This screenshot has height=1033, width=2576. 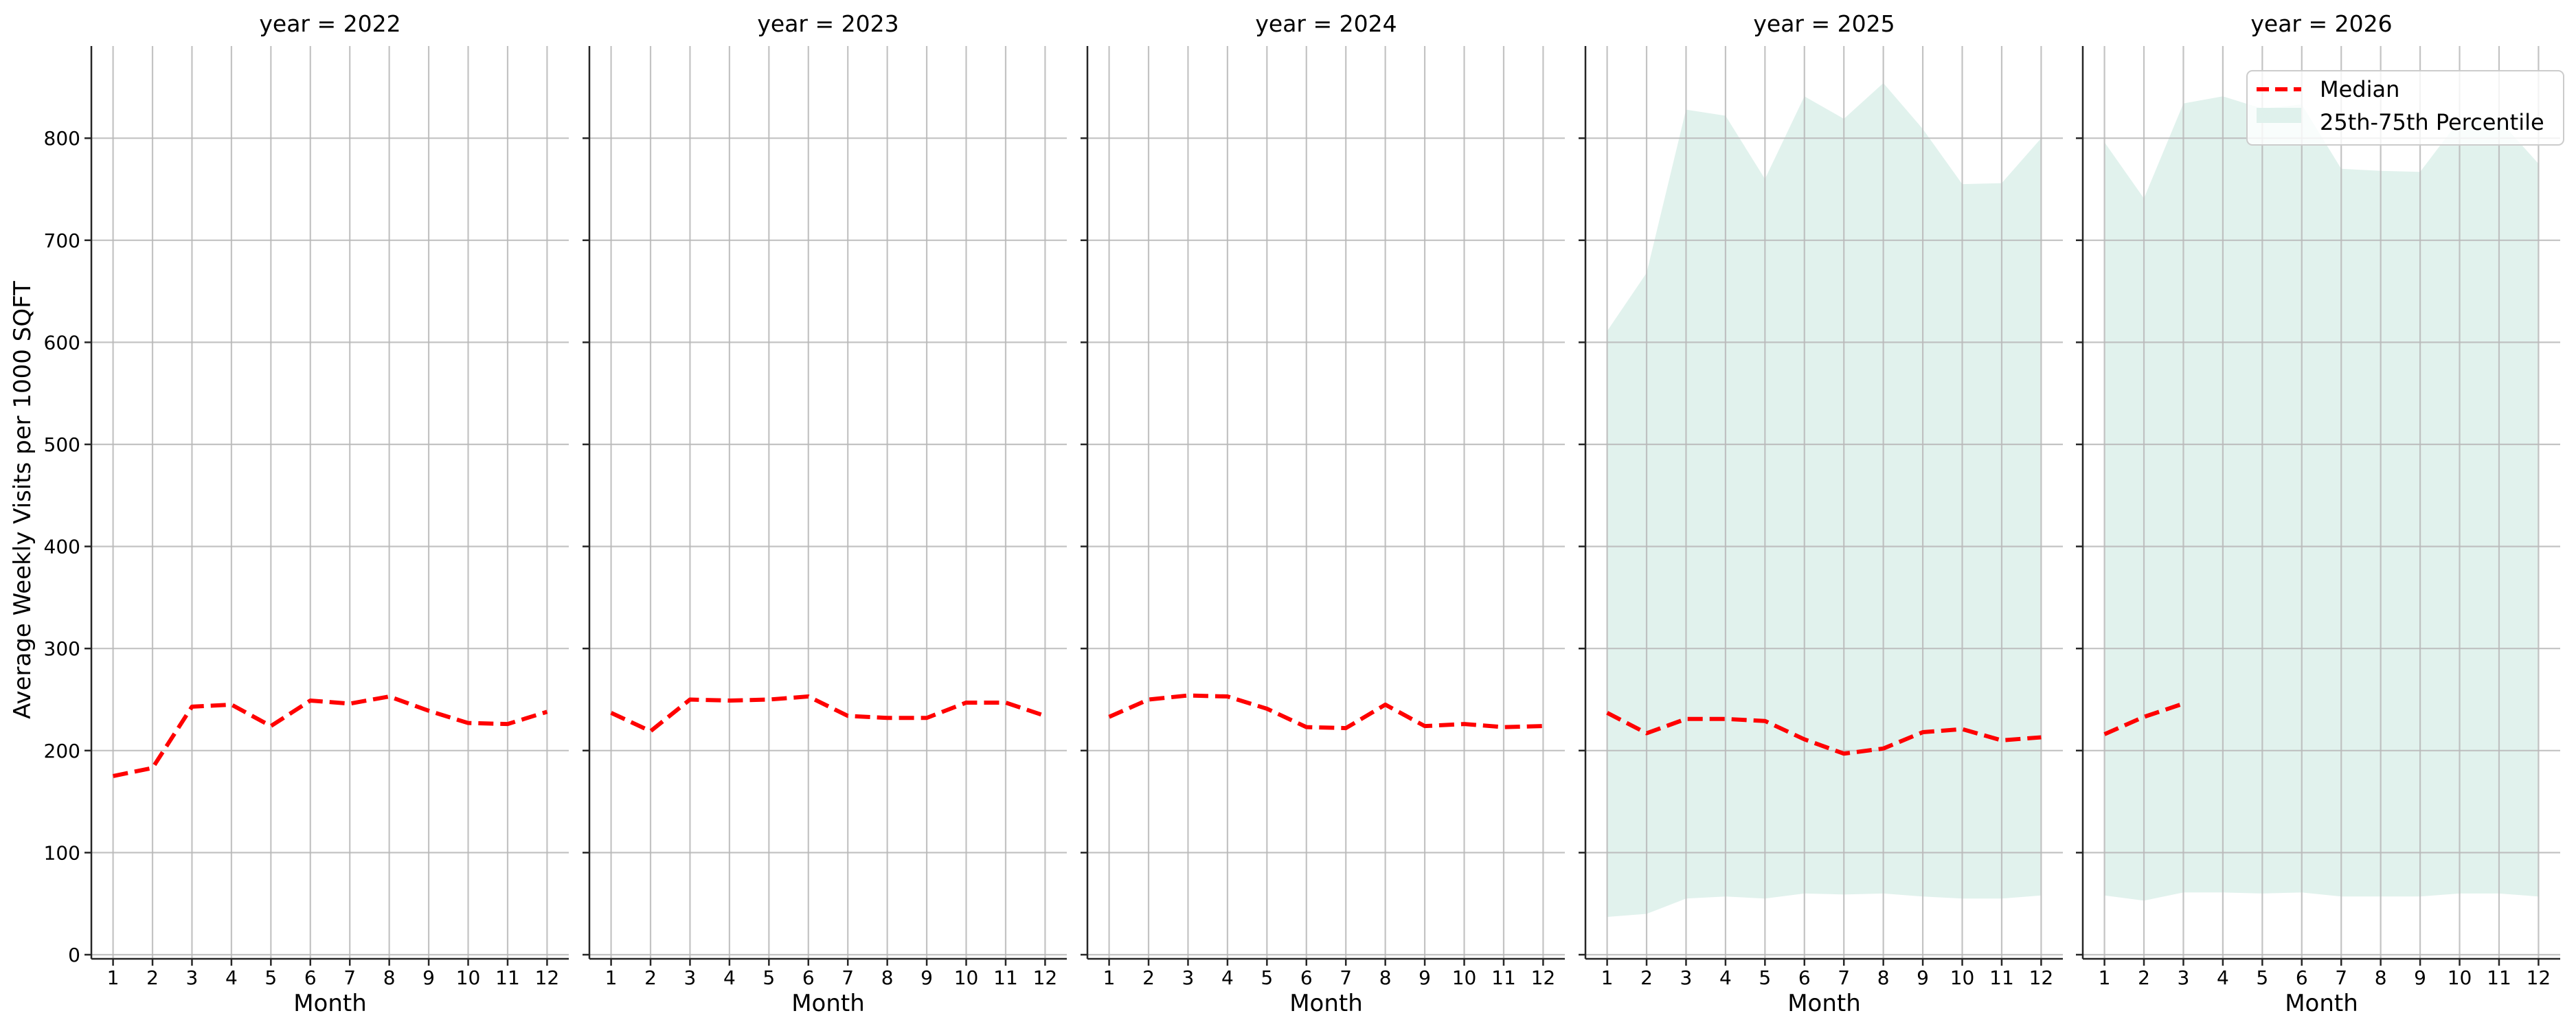 What do you see at coordinates (329, 24) in the screenshot?
I see `panel-title: year = 2022` at bounding box center [329, 24].